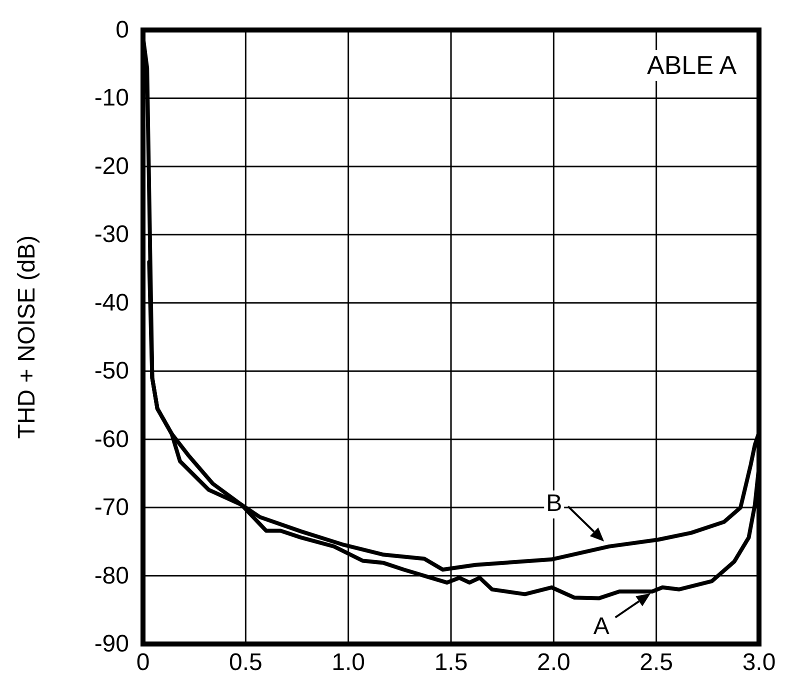  What do you see at coordinates (111, 234) in the screenshot?
I see `y-tick-label: -30` at bounding box center [111, 234].